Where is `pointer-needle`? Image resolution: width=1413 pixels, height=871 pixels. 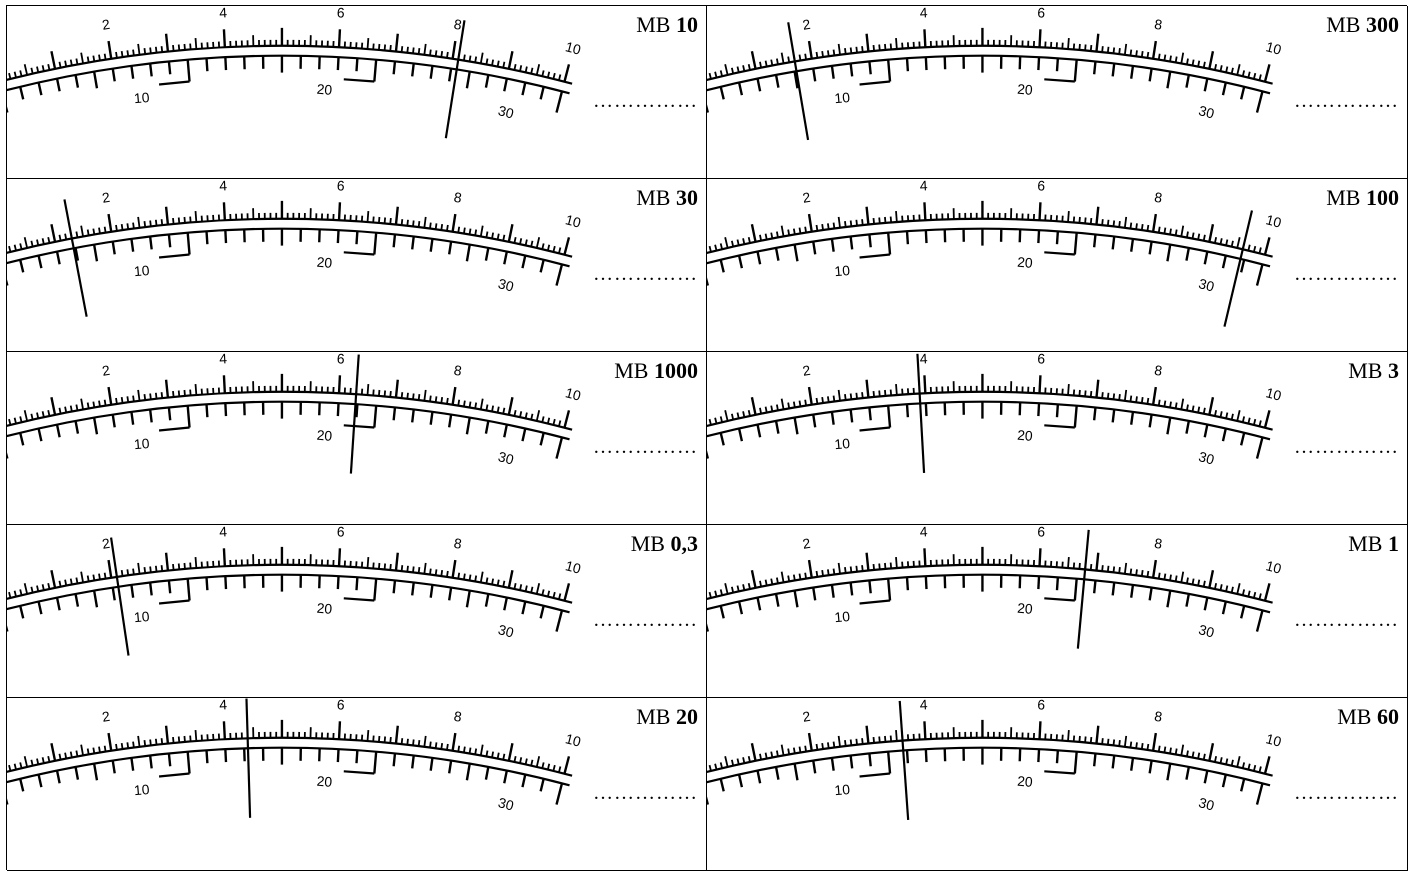 pointer-needle is located at coordinates (1083, 589).